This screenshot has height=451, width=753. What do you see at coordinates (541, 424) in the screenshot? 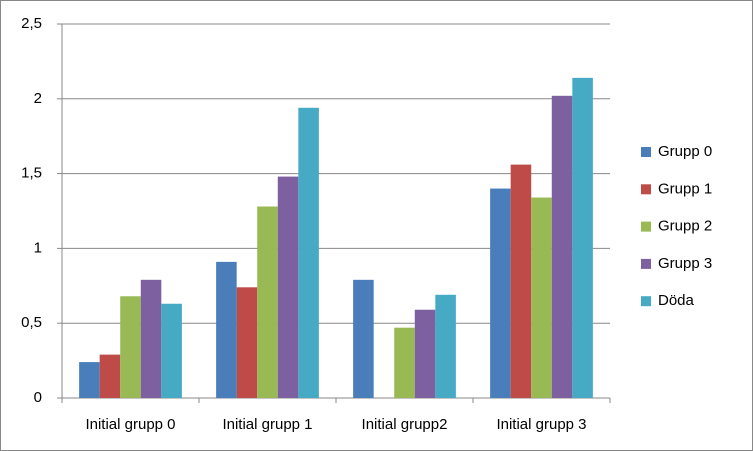
I see `x-tick-label: Initial grupp 3` at bounding box center [541, 424].